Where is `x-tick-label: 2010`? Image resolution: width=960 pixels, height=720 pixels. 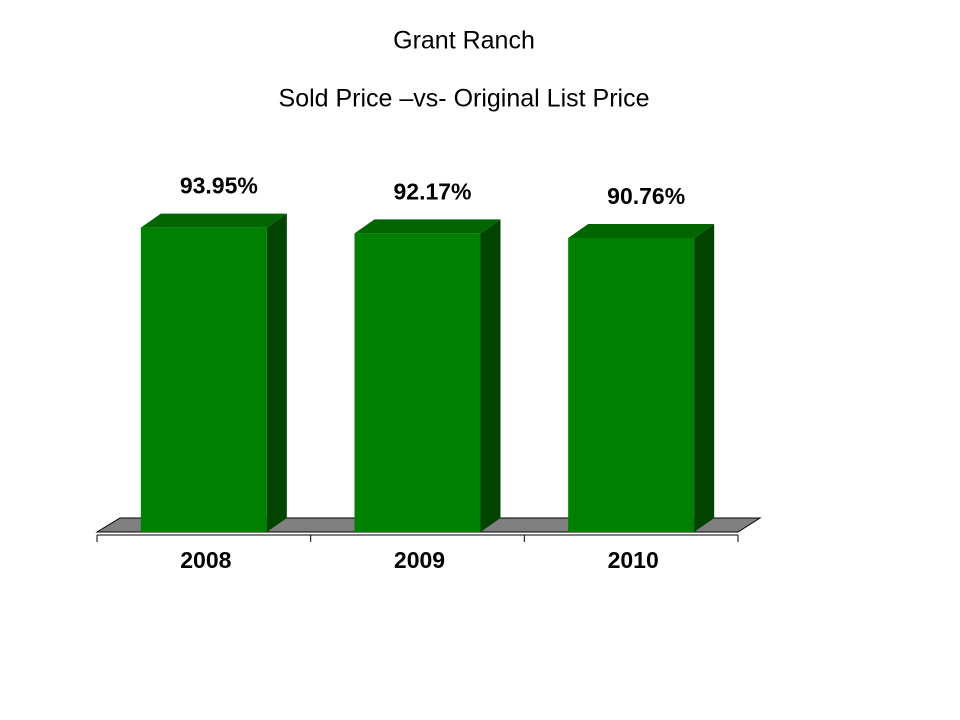 x-tick-label: 2010 is located at coordinates (633, 560).